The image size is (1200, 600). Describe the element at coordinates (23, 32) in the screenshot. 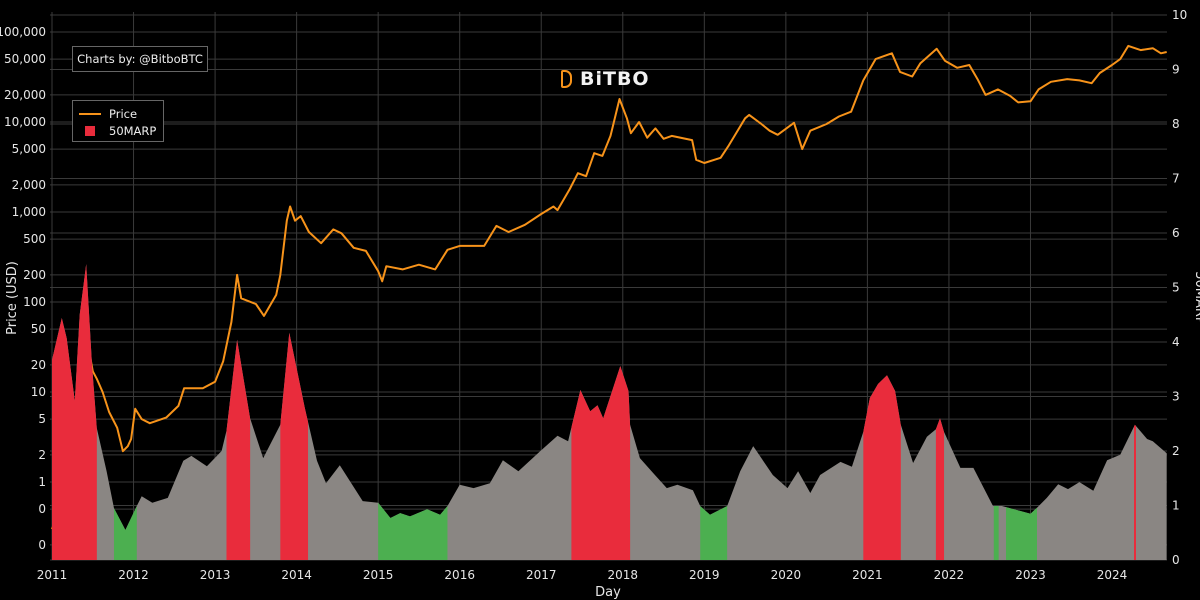

I see `y-tick-label: 100,000` at that location.